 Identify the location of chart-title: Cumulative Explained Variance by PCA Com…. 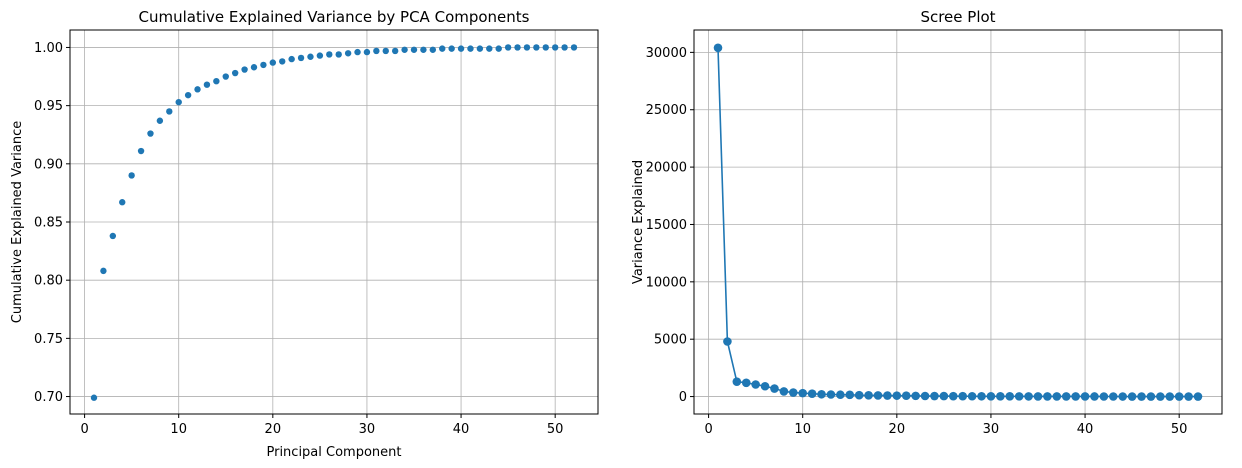
(334, 17).